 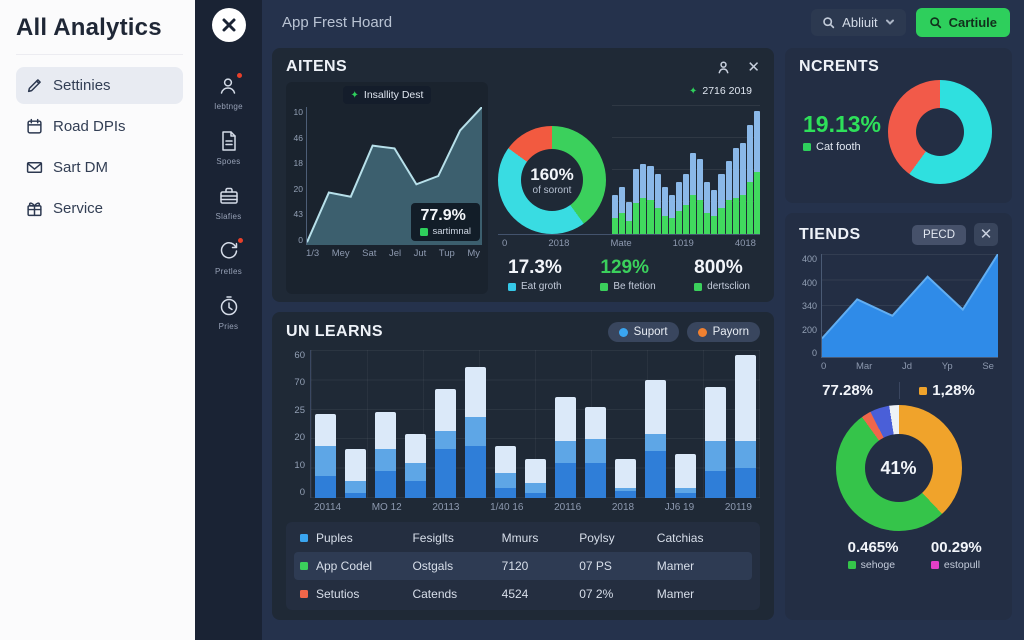 I want to click on tick-label: 1/40 16, so click(x=507, y=507).